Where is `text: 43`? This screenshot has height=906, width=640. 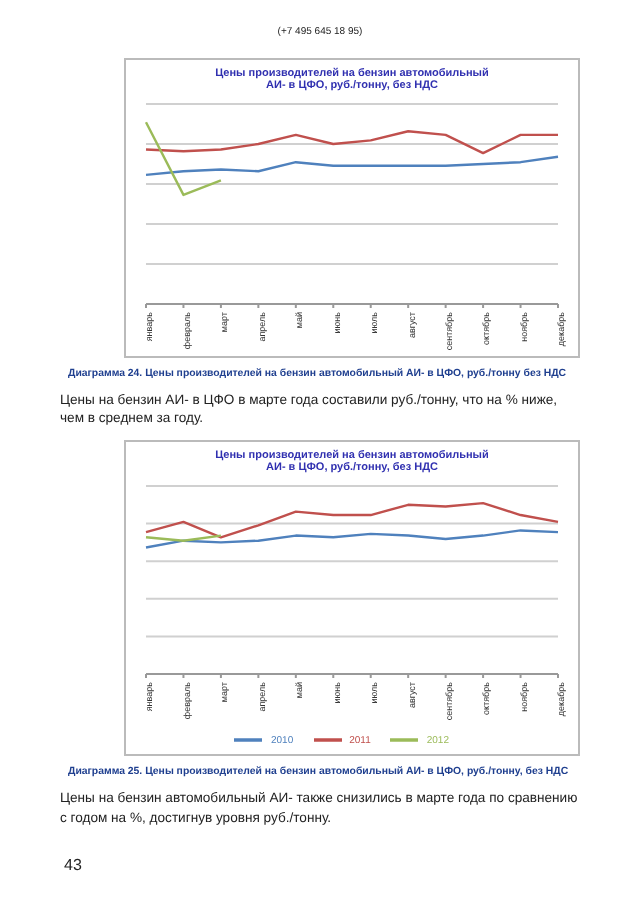
text: 43 is located at coordinates (74, 864).